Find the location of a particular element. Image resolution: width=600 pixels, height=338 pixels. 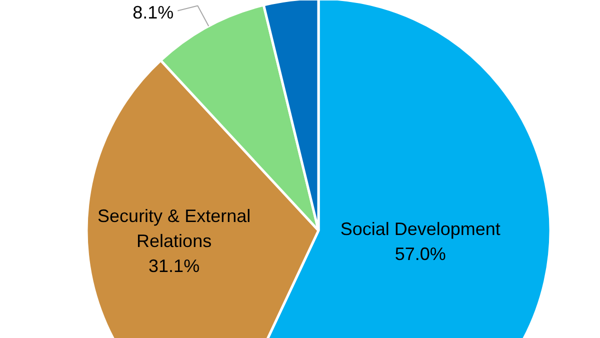

slice-label: Security & External Relations is located at coordinates (174, 228).